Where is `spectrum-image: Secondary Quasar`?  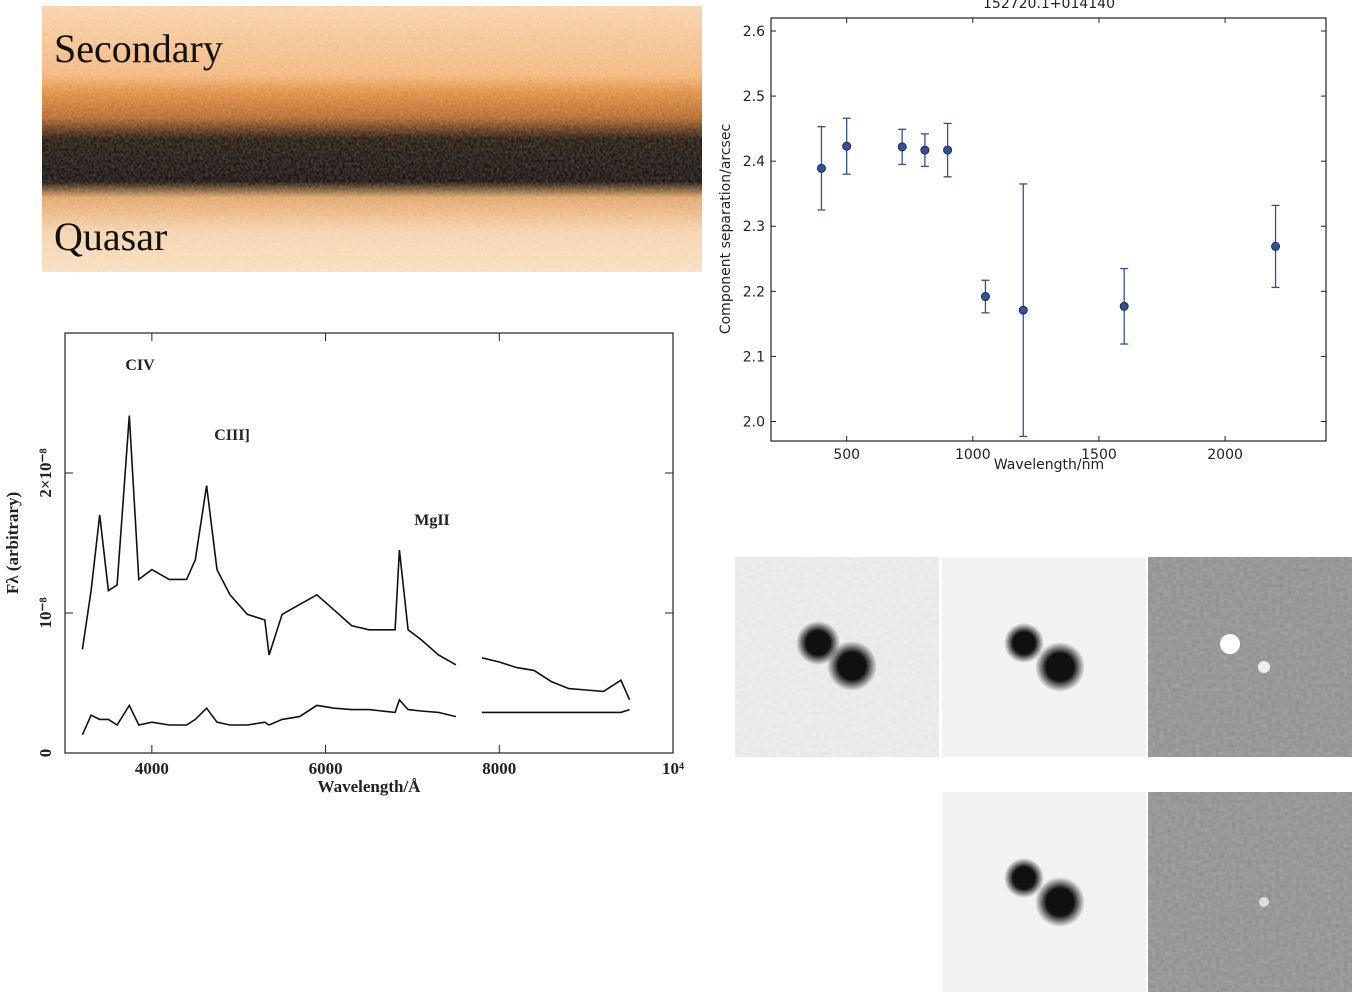
spectrum-image: Secondary Quasar is located at coordinates (372, 139).